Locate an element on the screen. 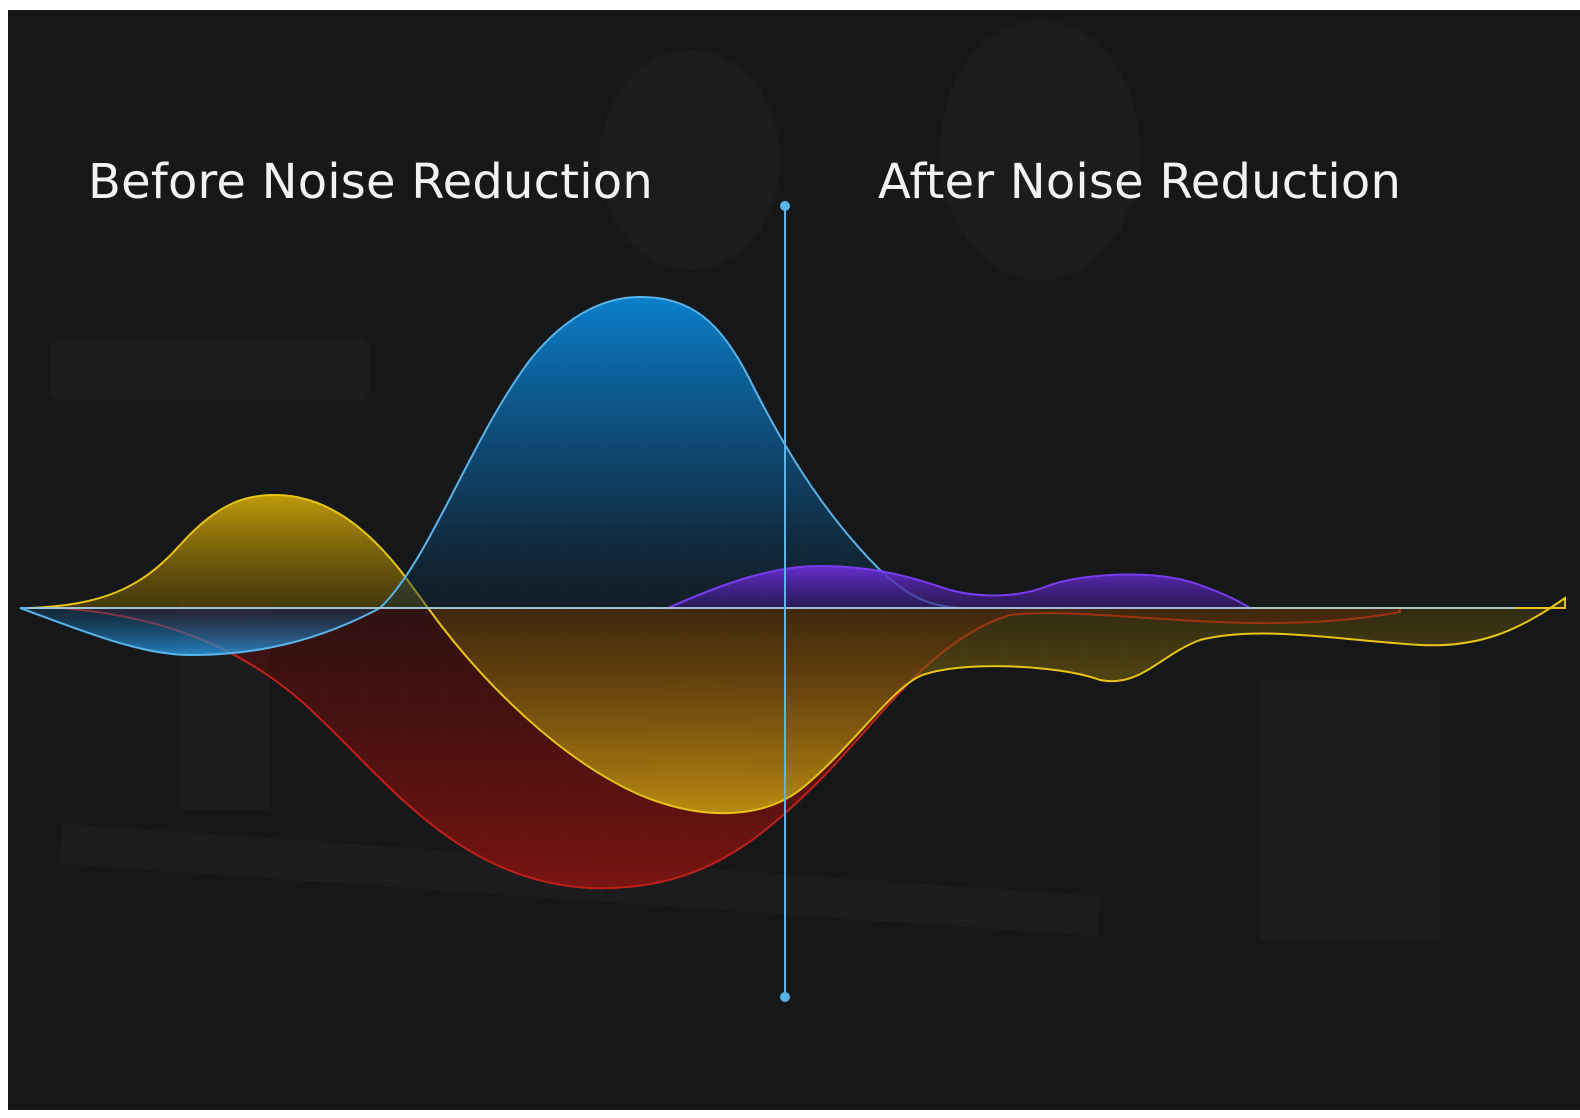  blue-noise-wave-trough is located at coordinates (200, 632).